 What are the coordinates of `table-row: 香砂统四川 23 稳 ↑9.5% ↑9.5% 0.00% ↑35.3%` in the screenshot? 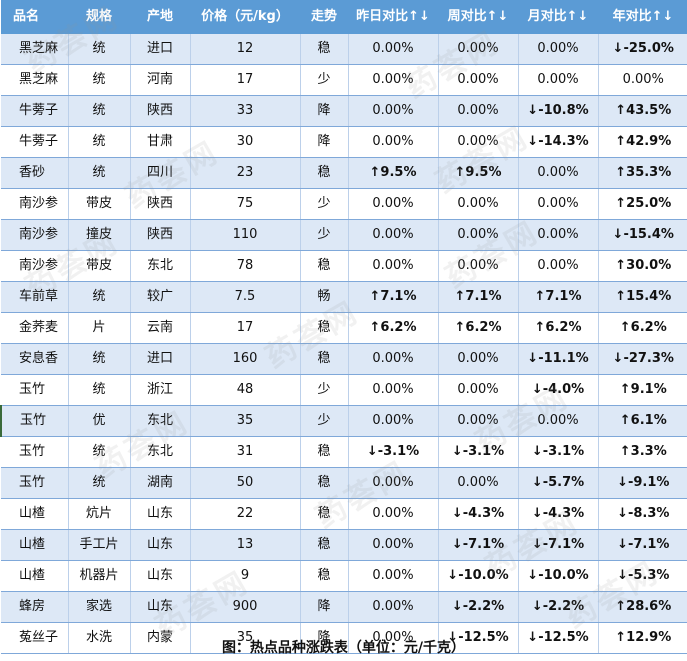 It's located at (344, 173).